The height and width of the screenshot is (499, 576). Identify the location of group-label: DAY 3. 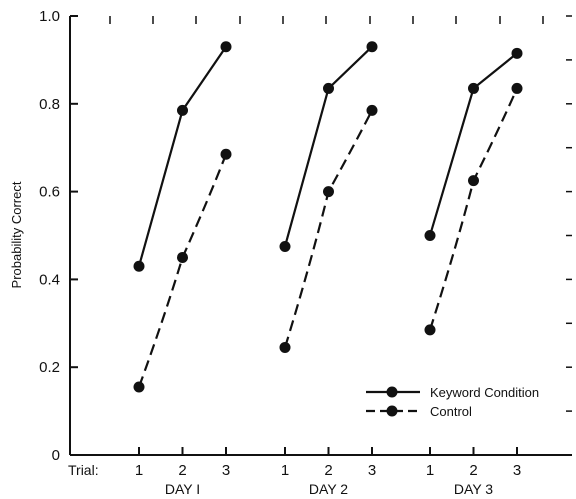
(473, 489).